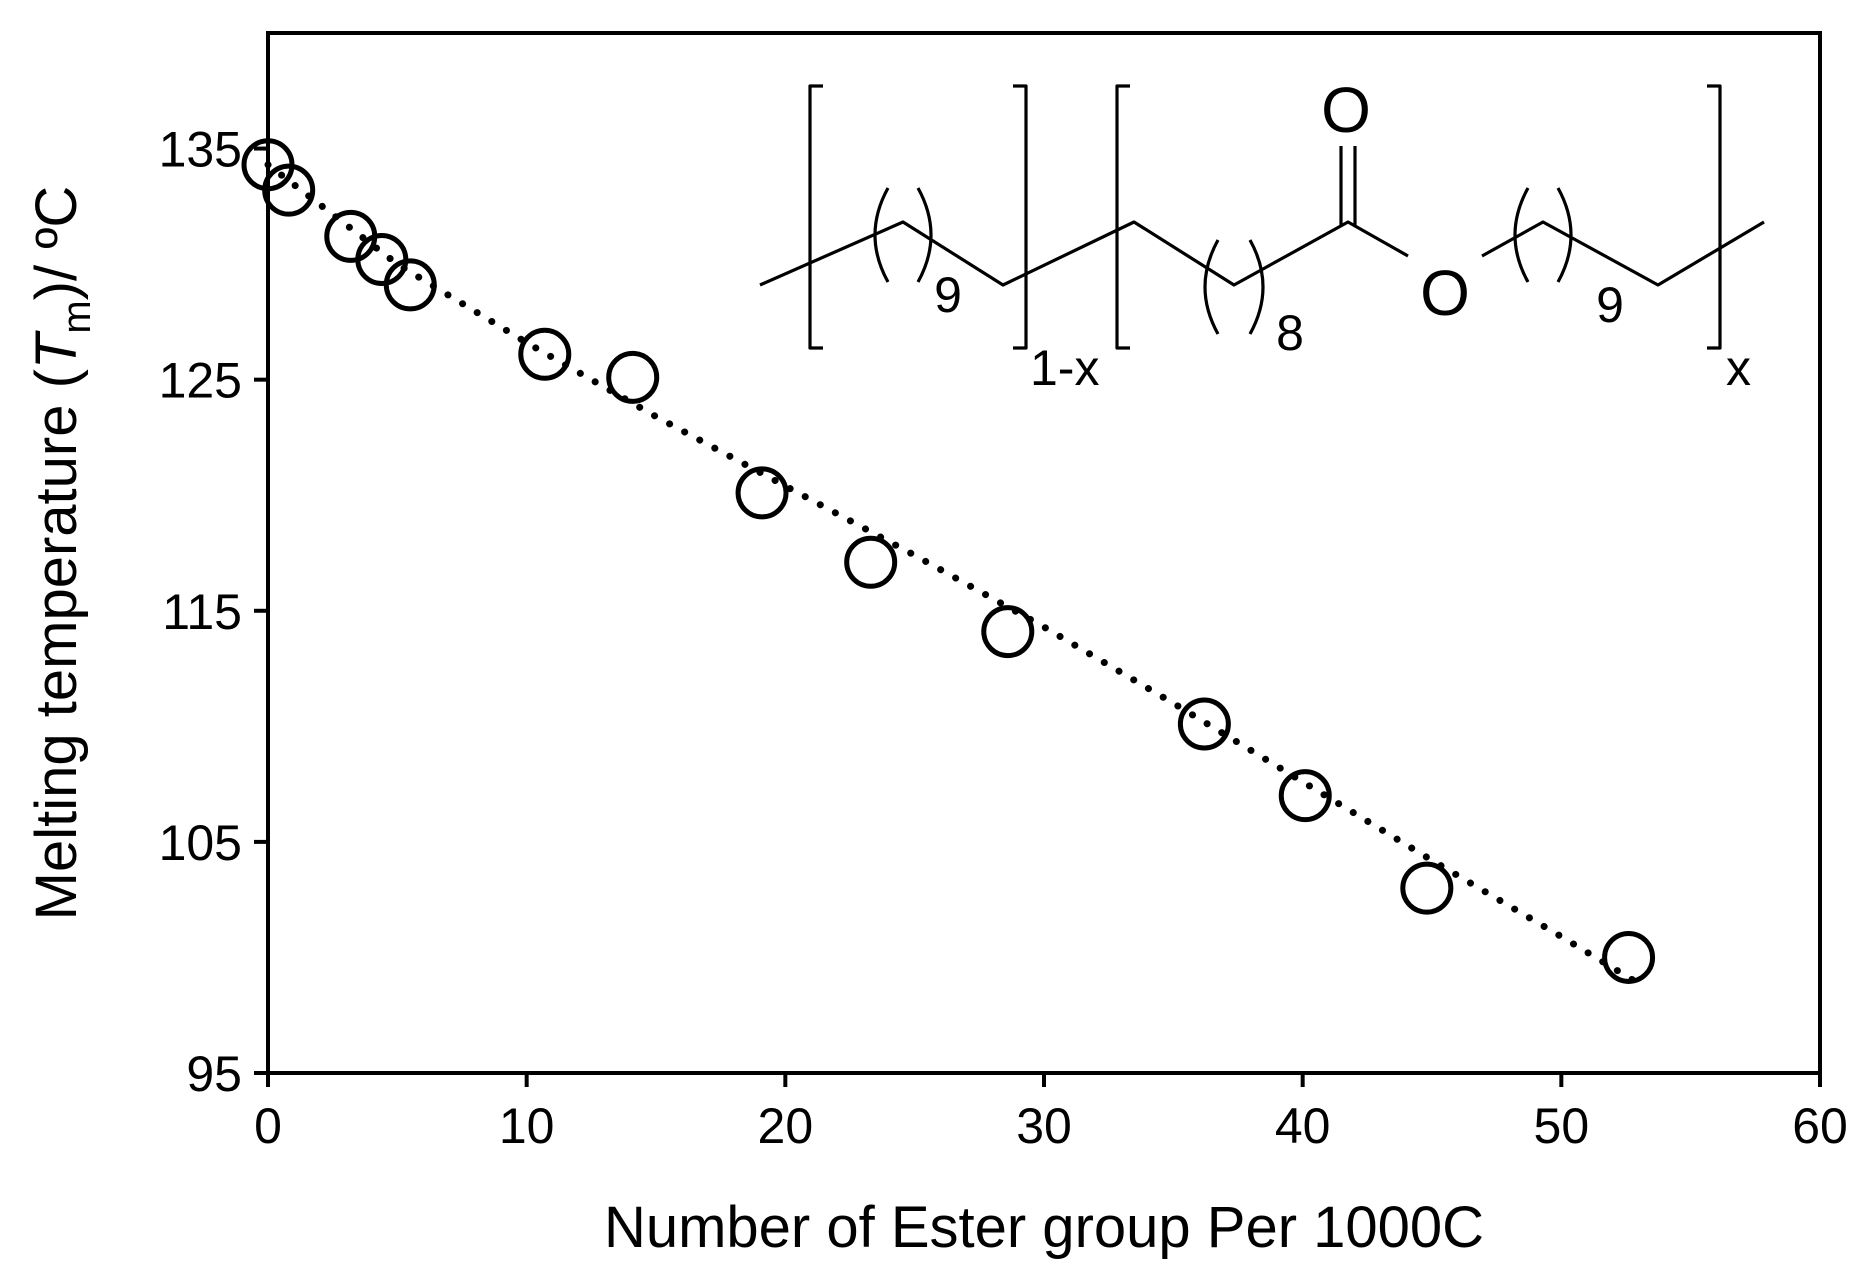 The height and width of the screenshot is (1282, 1871). I want to click on x-tick-label: 60, so click(1820, 1126).